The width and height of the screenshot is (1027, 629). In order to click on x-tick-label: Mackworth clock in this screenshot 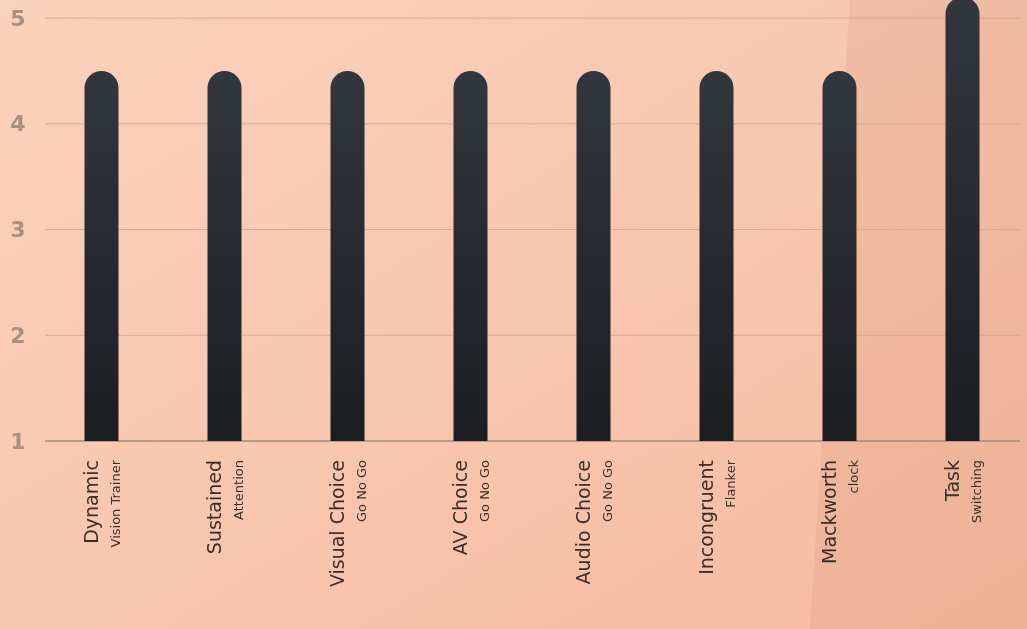, I will do `click(839, 511)`.